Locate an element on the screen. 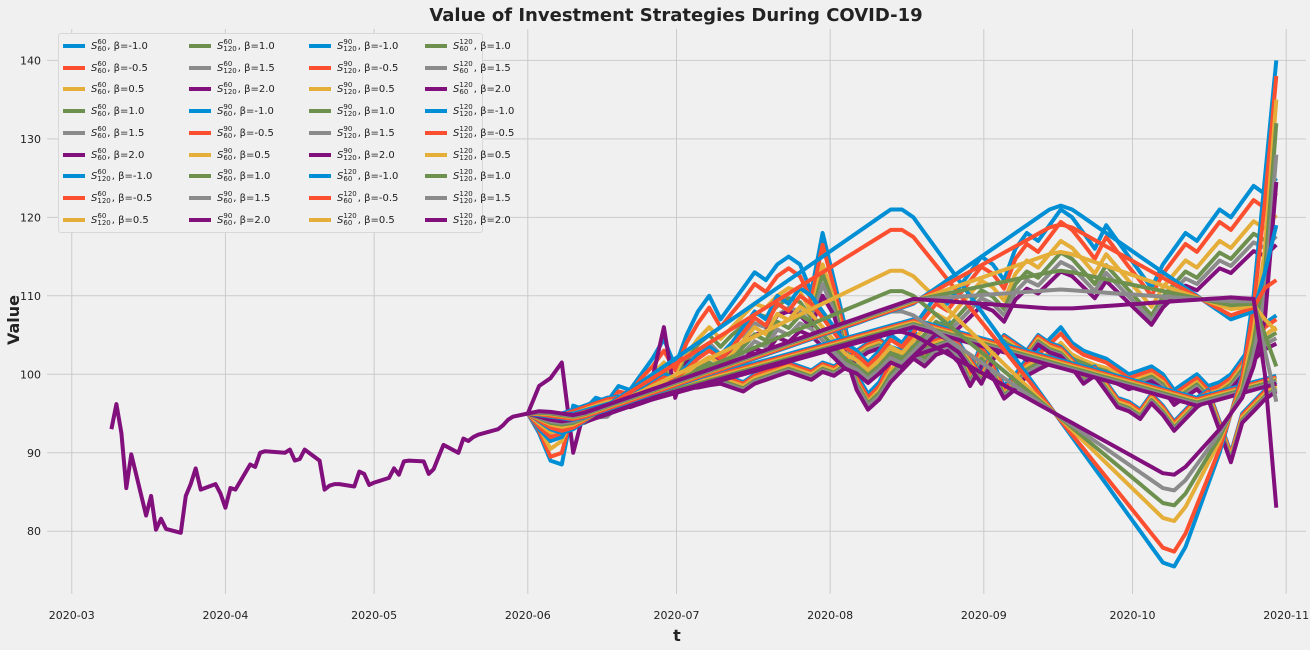  legend-item: S 120 120, β=1.5 is located at coordinates (468, 198).